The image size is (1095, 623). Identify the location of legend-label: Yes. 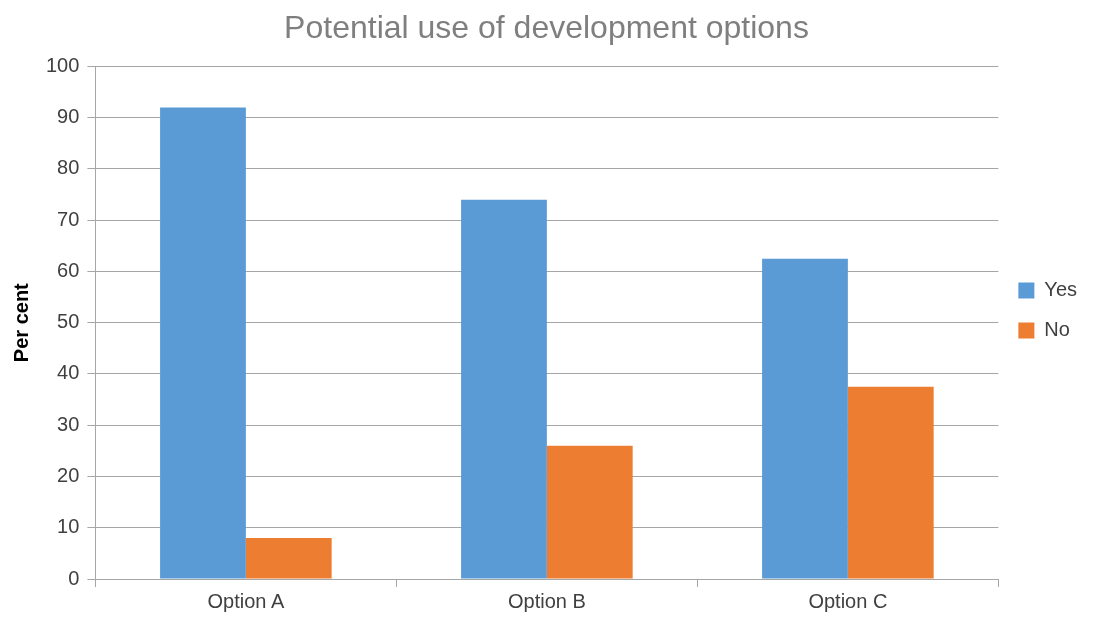
(1061, 289).